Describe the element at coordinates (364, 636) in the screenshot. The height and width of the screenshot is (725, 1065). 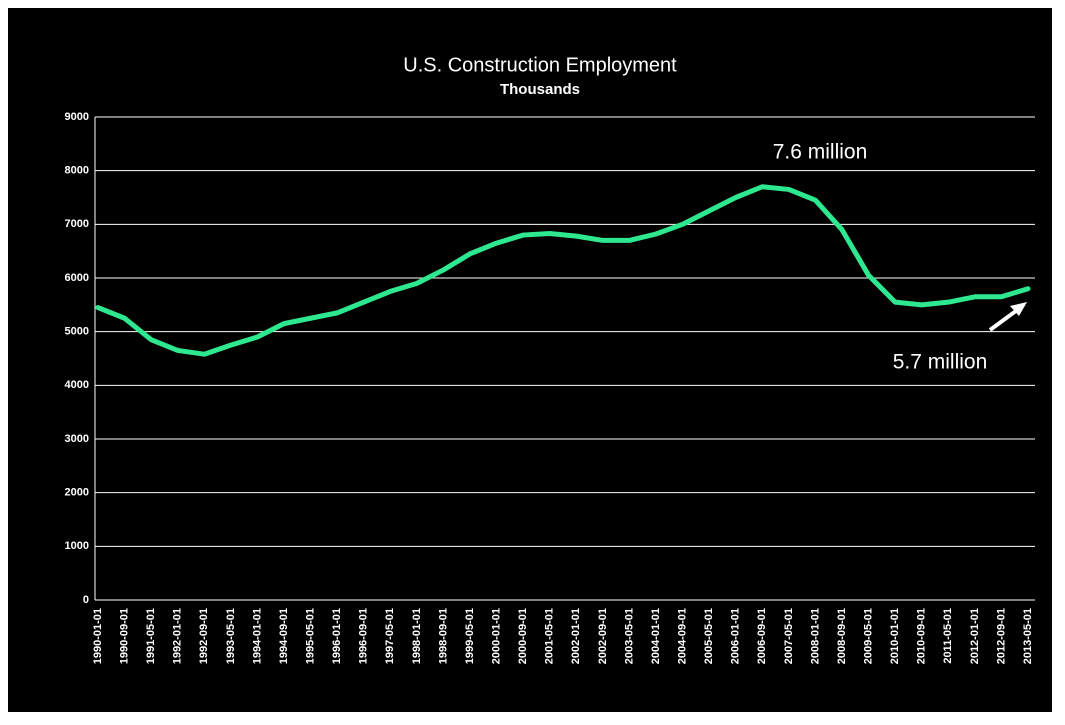
I see `x-tick-label: 1996-09-01` at that location.